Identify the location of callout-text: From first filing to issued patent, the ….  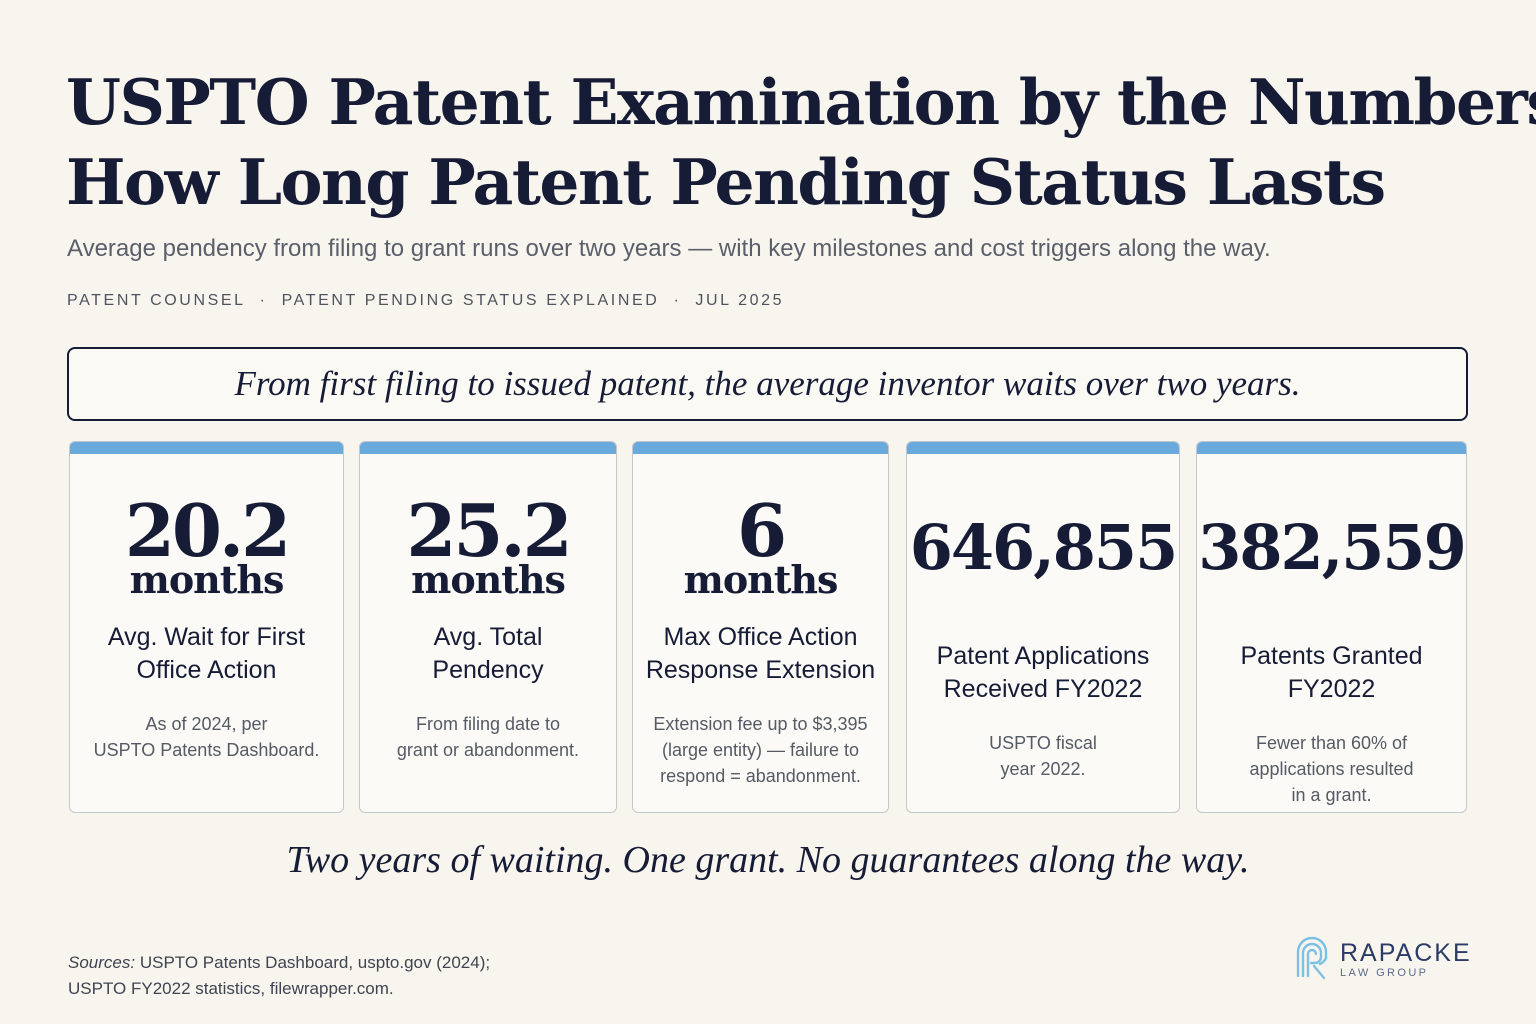
(767, 383).